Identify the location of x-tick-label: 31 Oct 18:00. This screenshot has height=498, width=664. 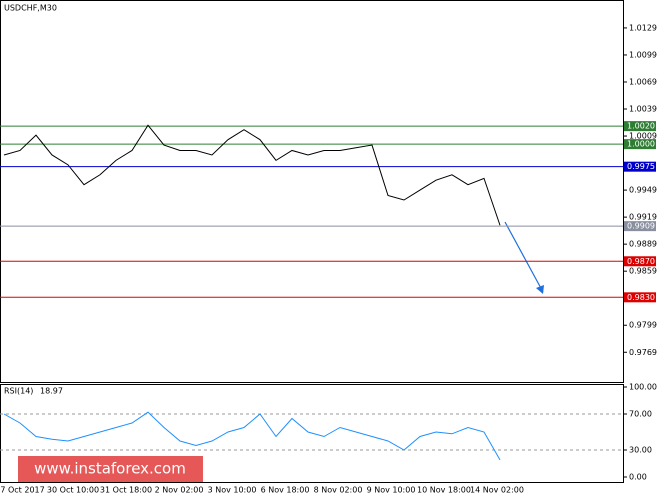
(126, 490).